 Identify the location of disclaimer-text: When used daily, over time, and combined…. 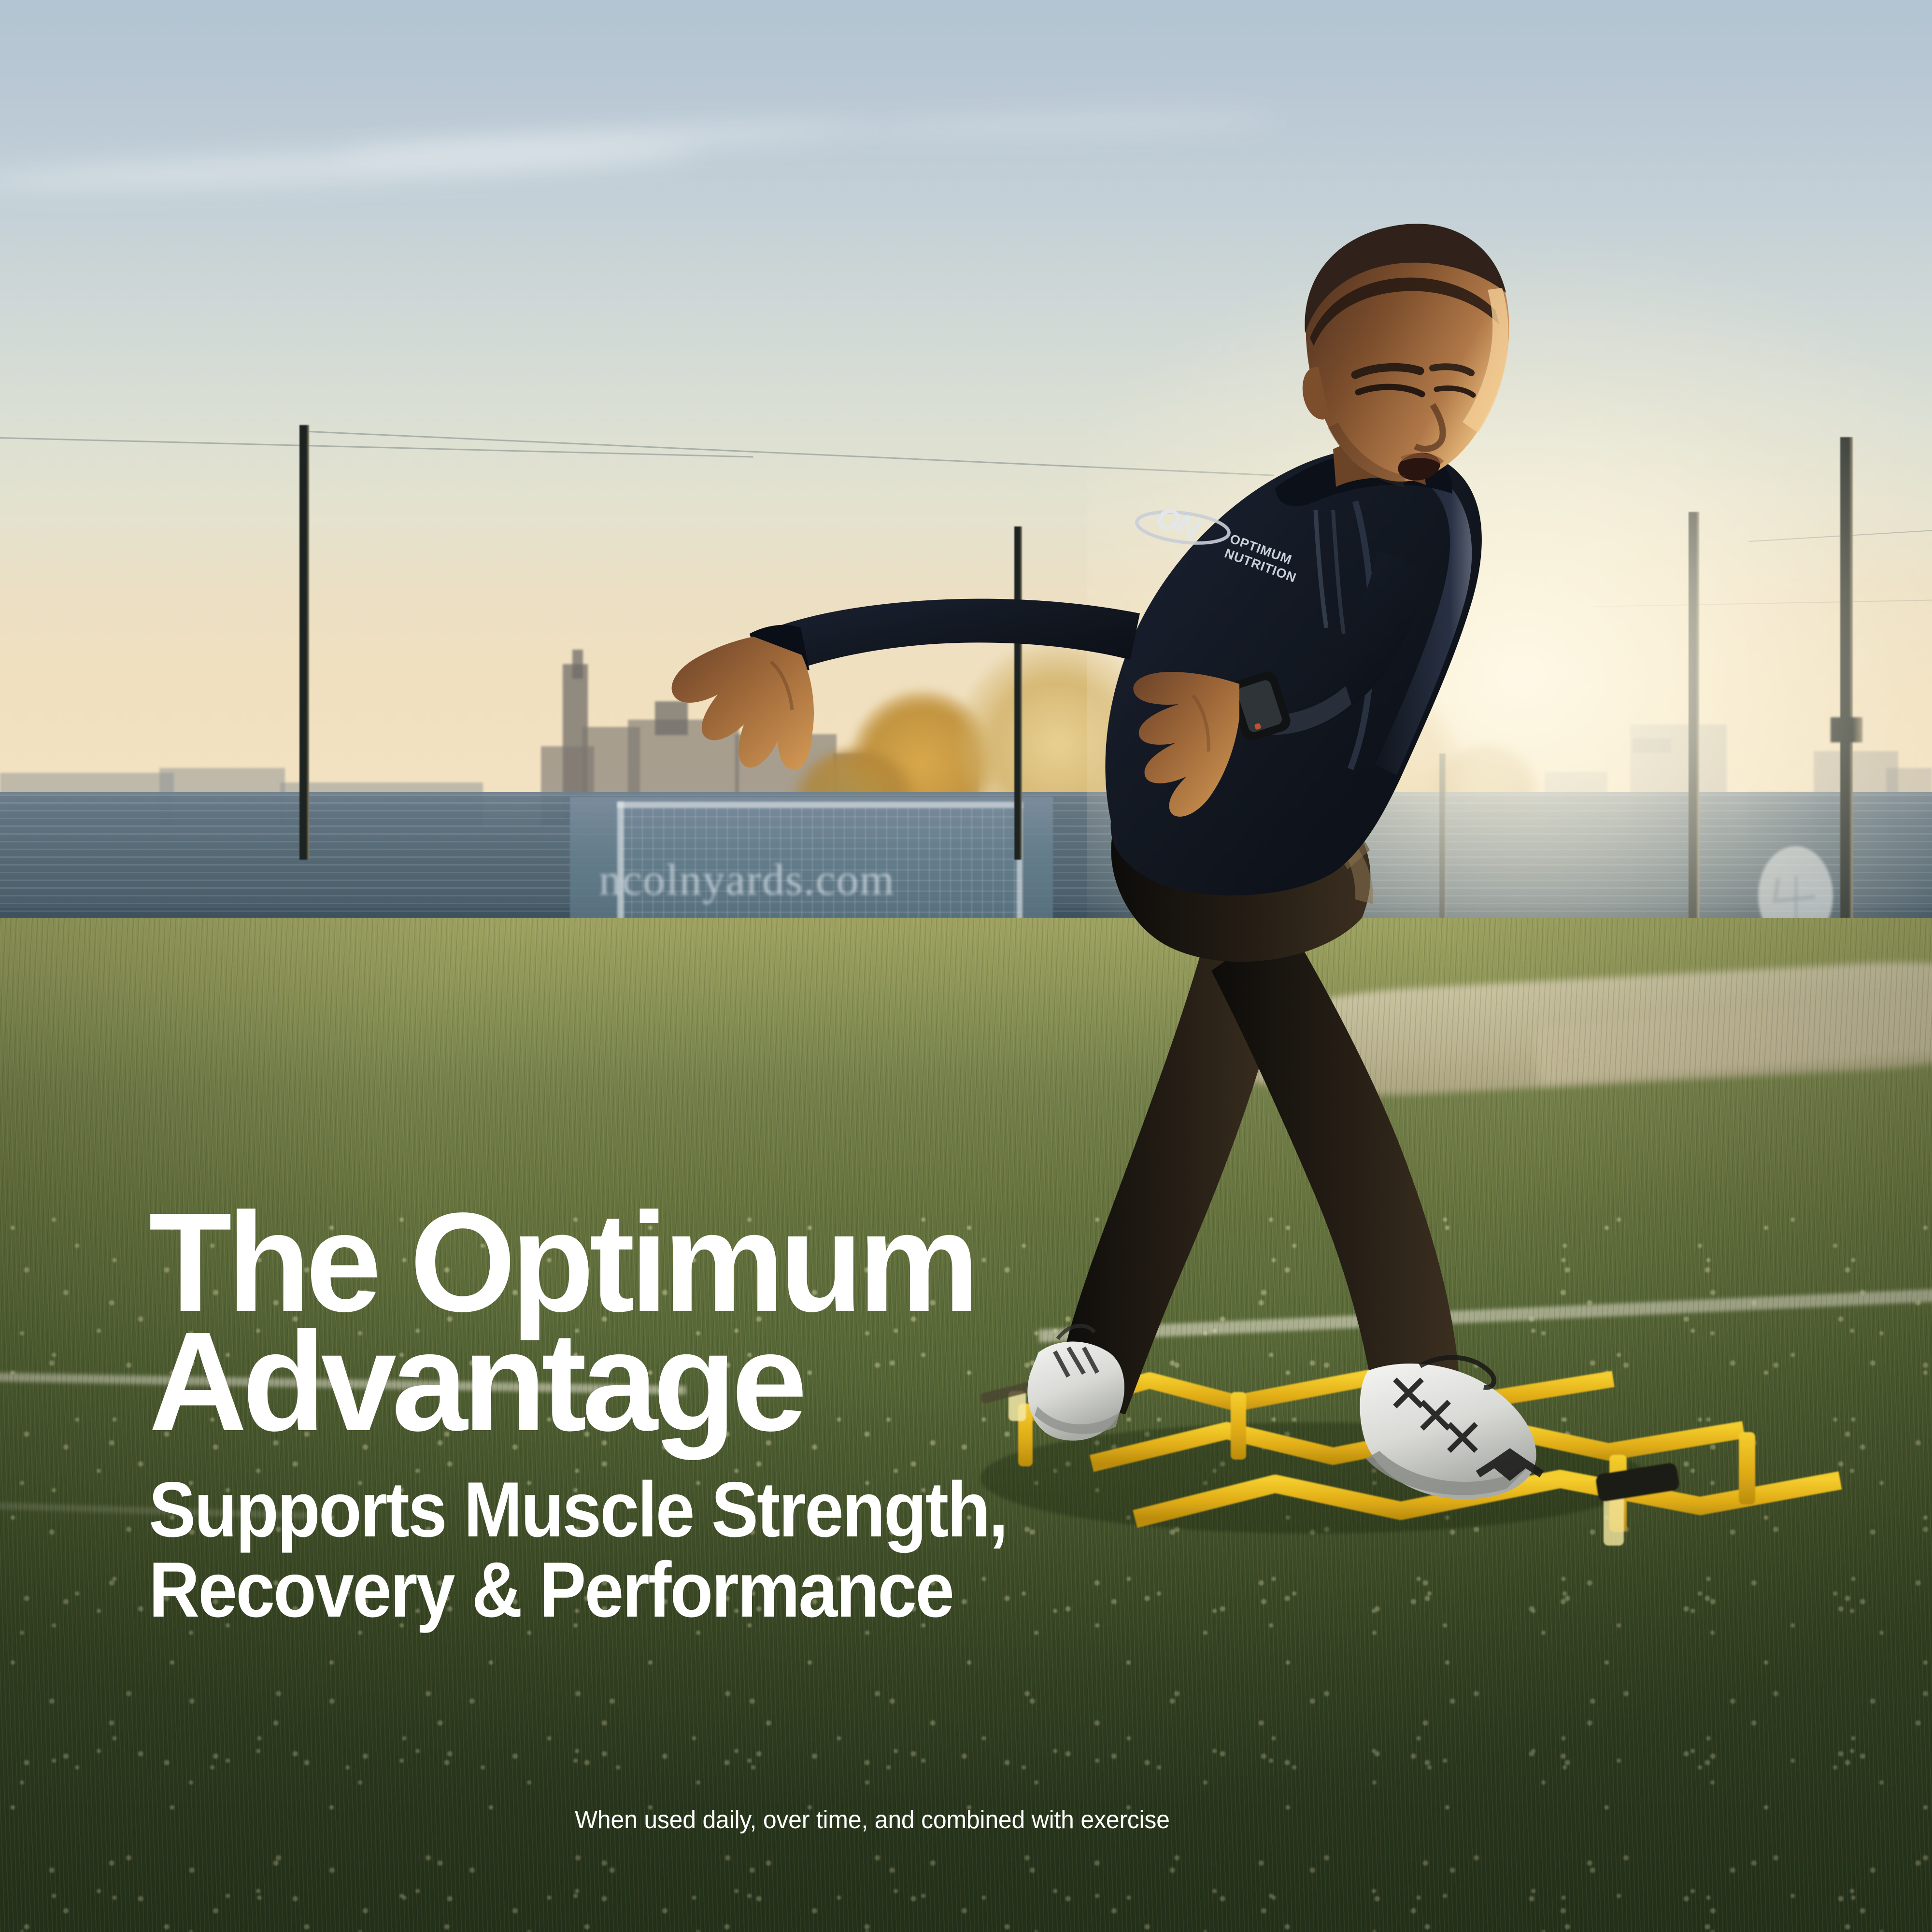
(872, 1820).